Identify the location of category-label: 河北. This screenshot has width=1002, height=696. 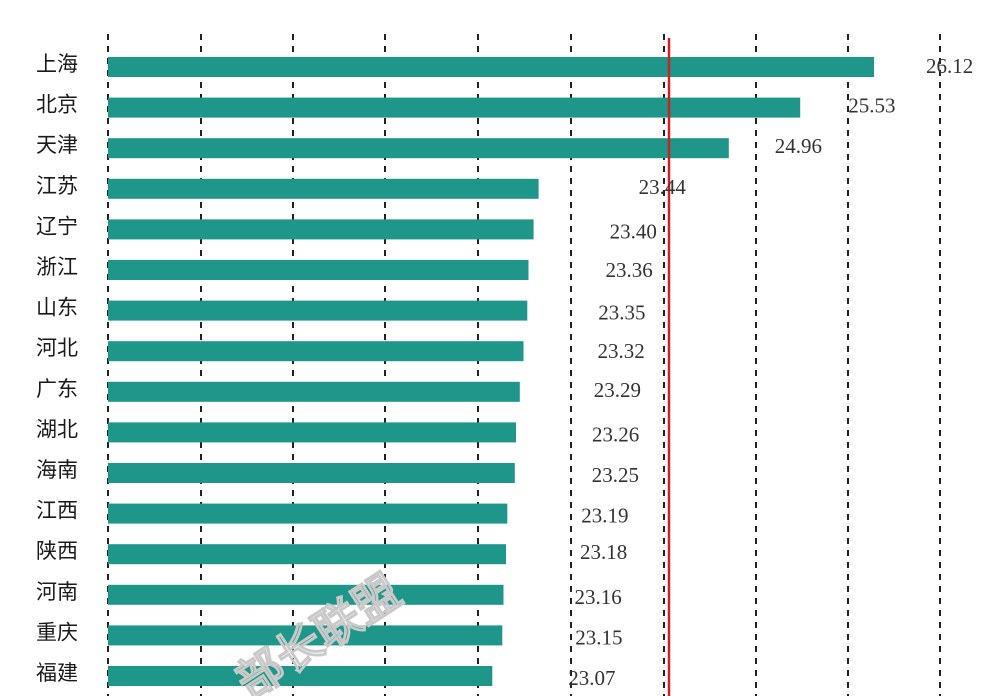
(57, 348).